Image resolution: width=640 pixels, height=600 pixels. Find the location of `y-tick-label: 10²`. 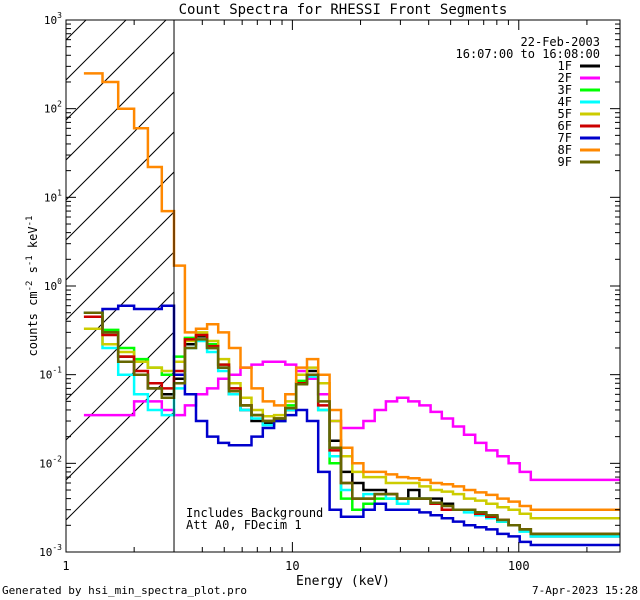

y-tick-label: 10² is located at coordinates (53, 108).